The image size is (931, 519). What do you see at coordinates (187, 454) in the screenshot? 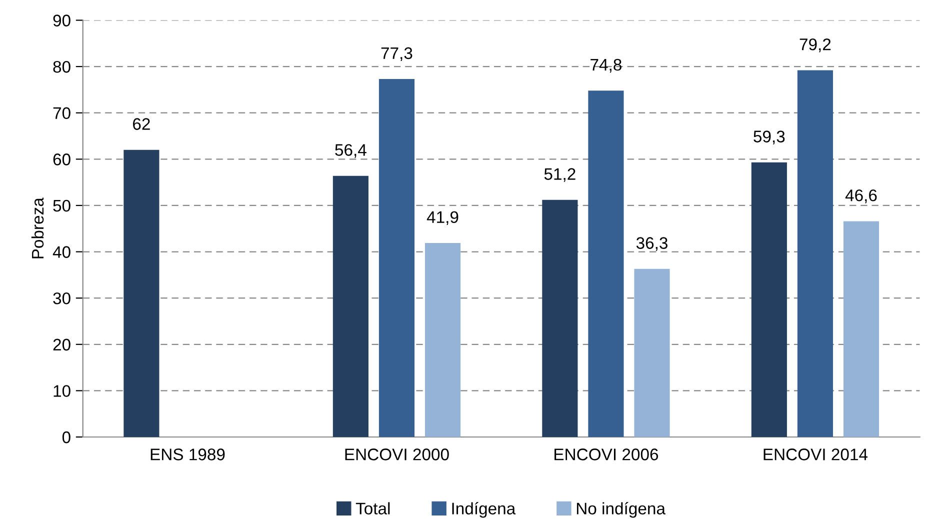
I see `x-tick-label: ENS 1989` at bounding box center [187, 454].